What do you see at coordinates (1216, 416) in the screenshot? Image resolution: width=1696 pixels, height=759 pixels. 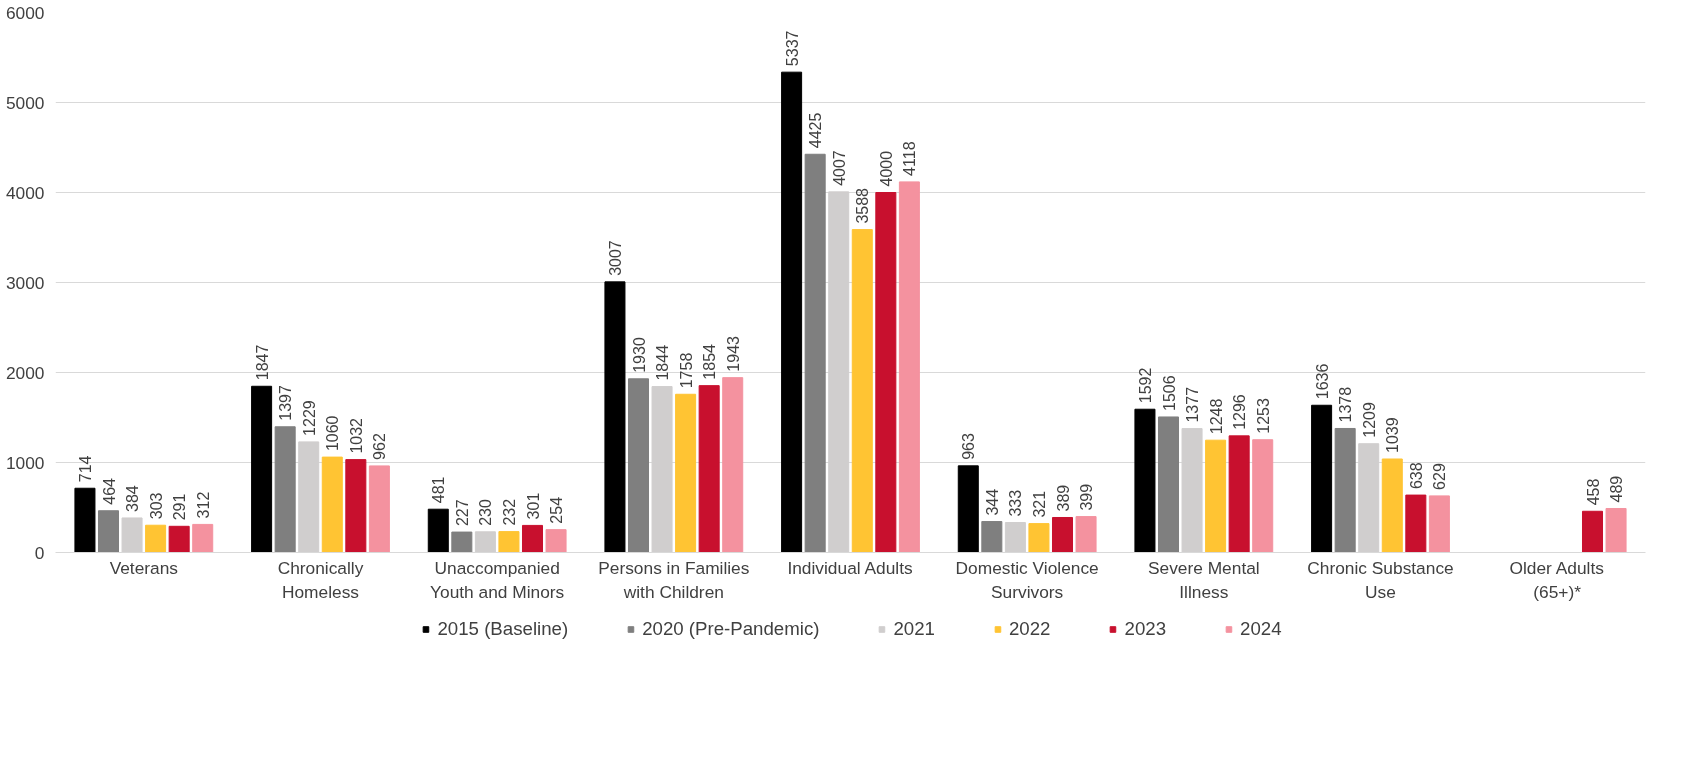 I see `data-label: 1248` at bounding box center [1216, 416].